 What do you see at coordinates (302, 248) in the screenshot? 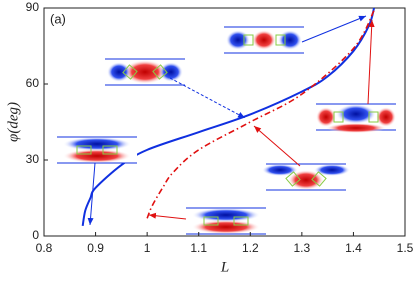
I see `x-tick-label: 1.3` at bounding box center [302, 248].